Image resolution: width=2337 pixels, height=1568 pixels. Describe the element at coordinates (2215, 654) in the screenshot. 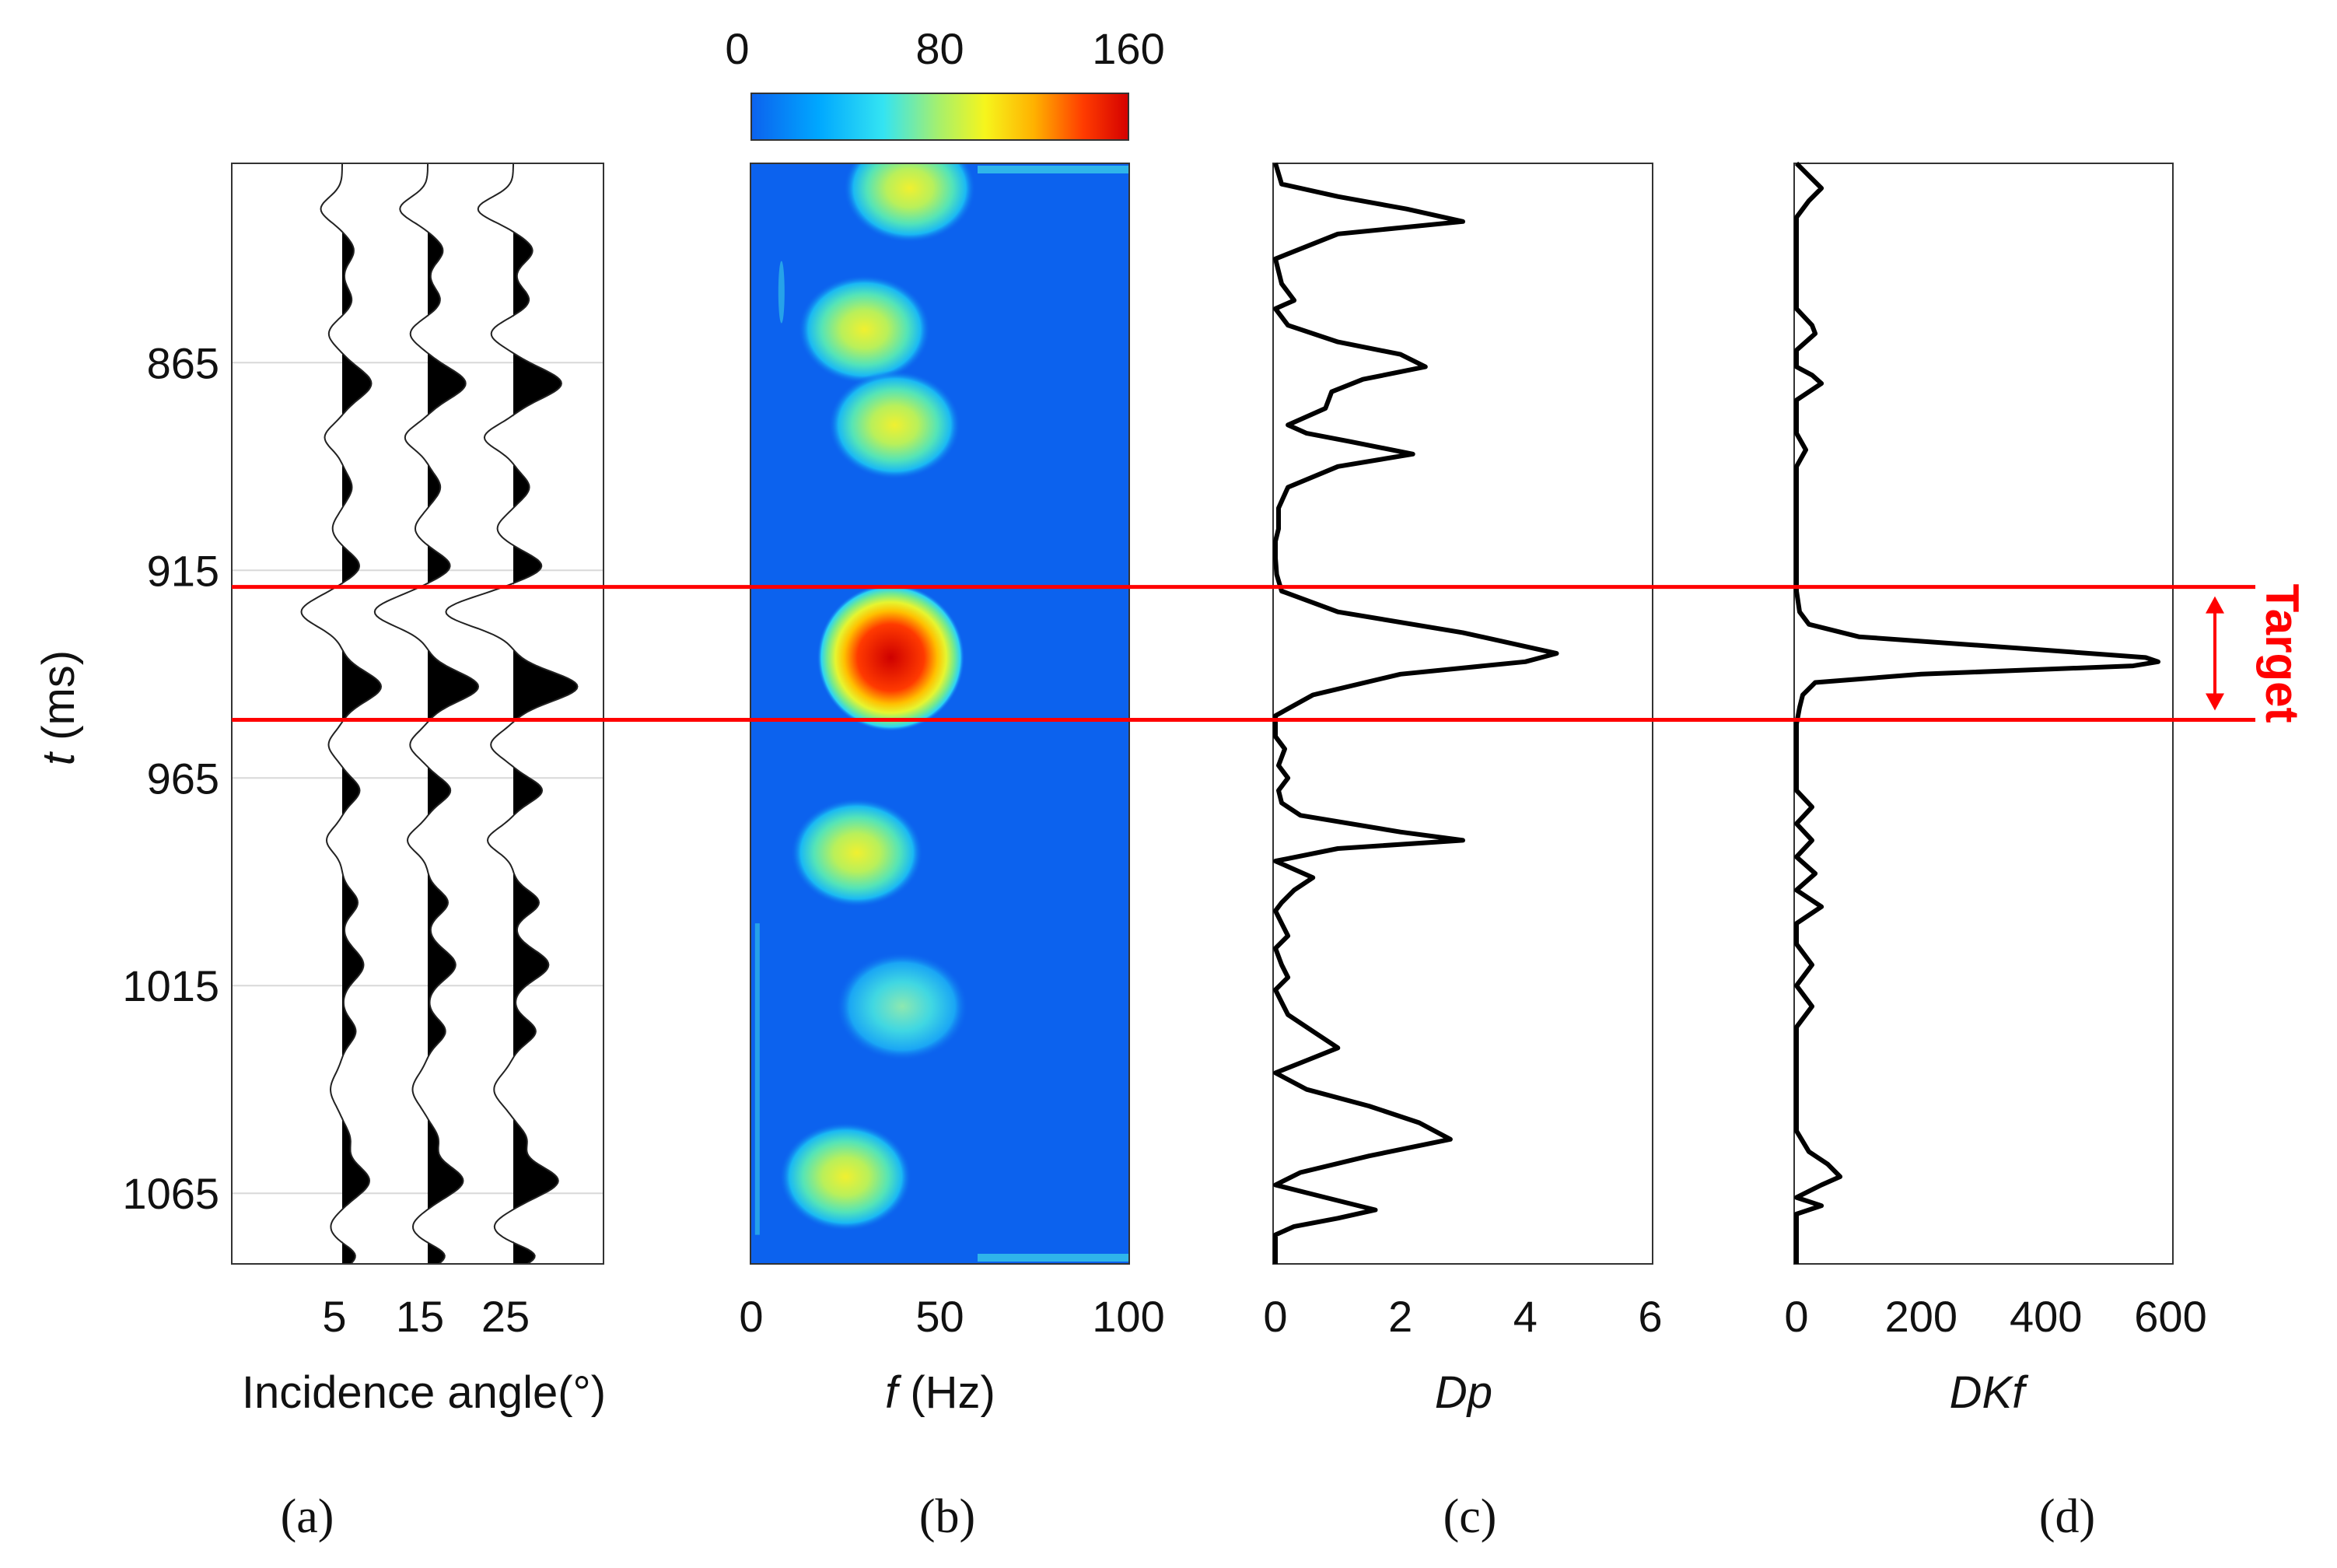

I see `target-double-arrow` at that location.